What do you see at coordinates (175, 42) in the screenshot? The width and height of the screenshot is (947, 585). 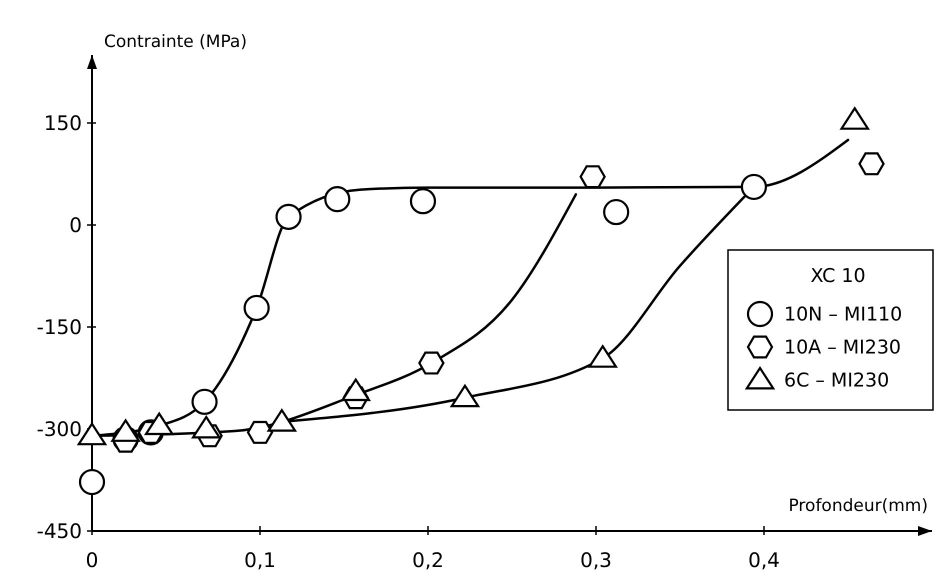 I see `y-axis-title: Contrainte (MPa)` at bounding box center [175, 42].